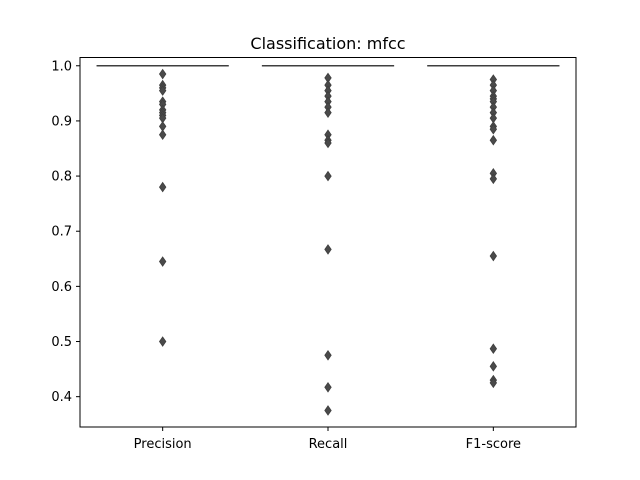 The image size is (640, 480). What do you see at coordinates (61, 397) in the screenshot?
I see `y-tick-label: 0.4` at bounding box center [61, 397].